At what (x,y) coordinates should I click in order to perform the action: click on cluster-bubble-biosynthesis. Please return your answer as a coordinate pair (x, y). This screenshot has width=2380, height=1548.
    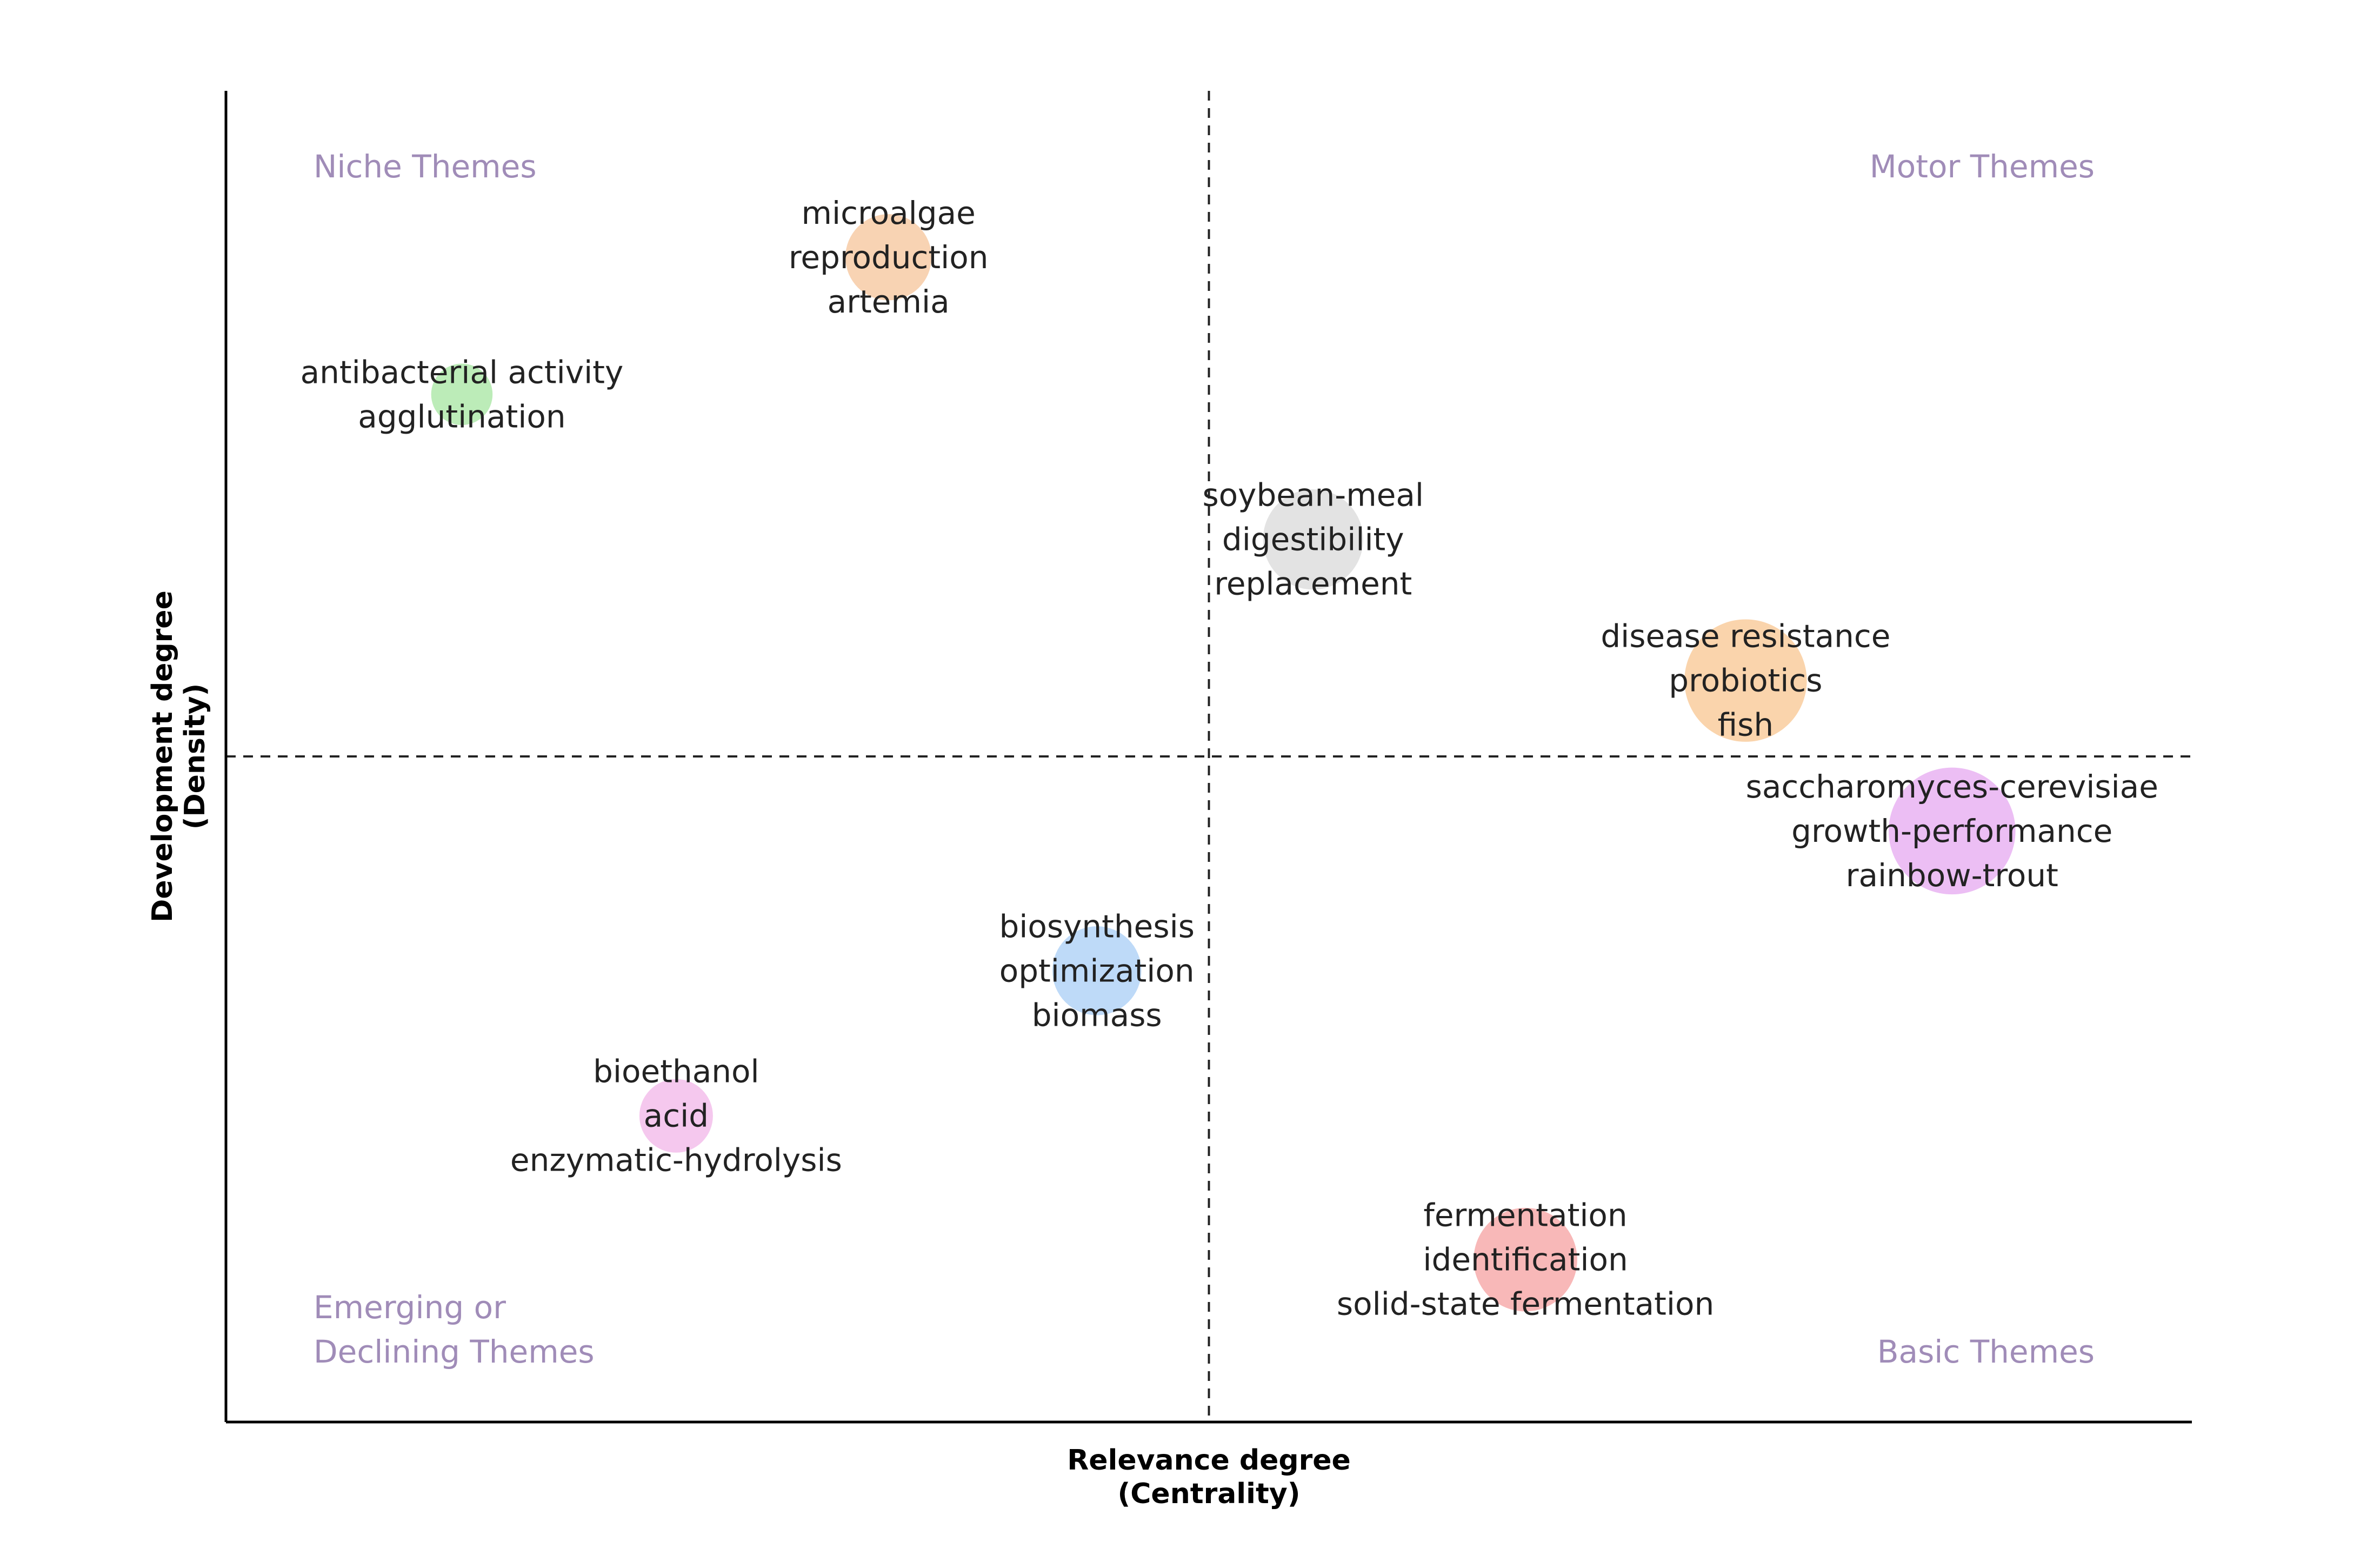
    Looking at the image, I should click on (1097, 971).